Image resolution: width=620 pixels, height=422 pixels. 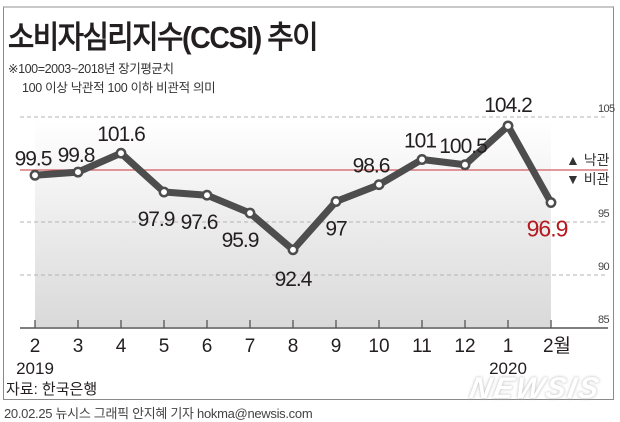 What do you see at coordinates (293, 346) in the screenshot?
I see `x-tick-label: 8` at bounding box center [293, 346].